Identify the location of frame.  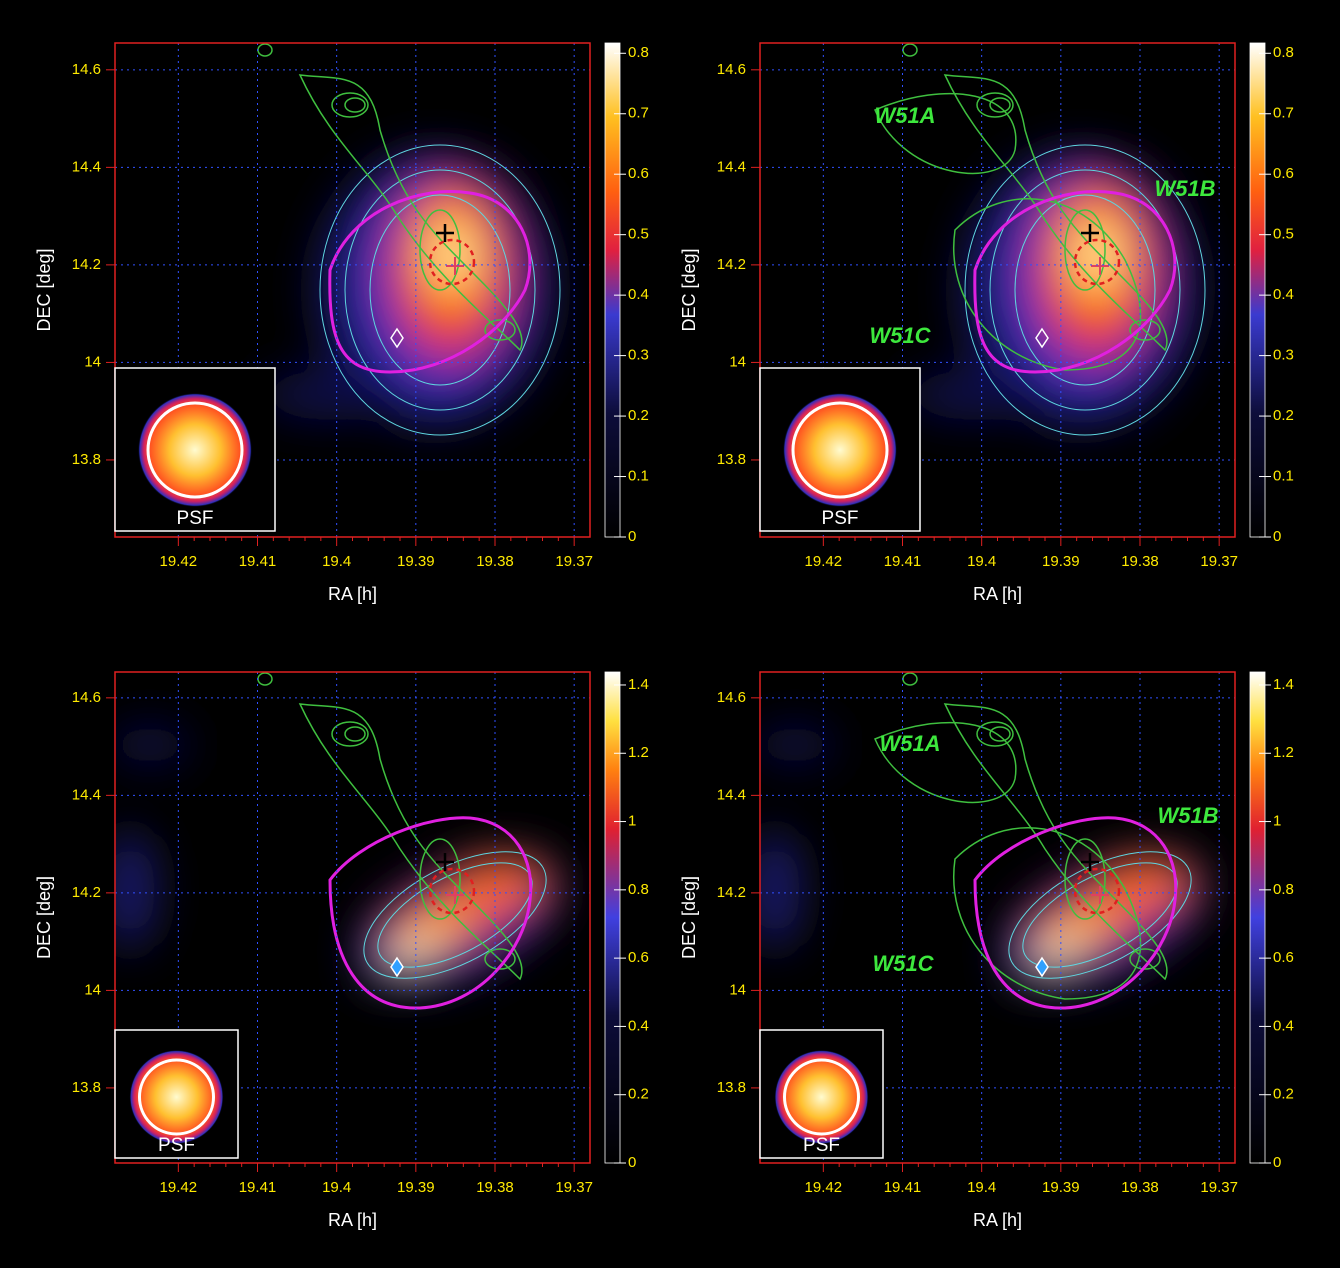
(352, 917).